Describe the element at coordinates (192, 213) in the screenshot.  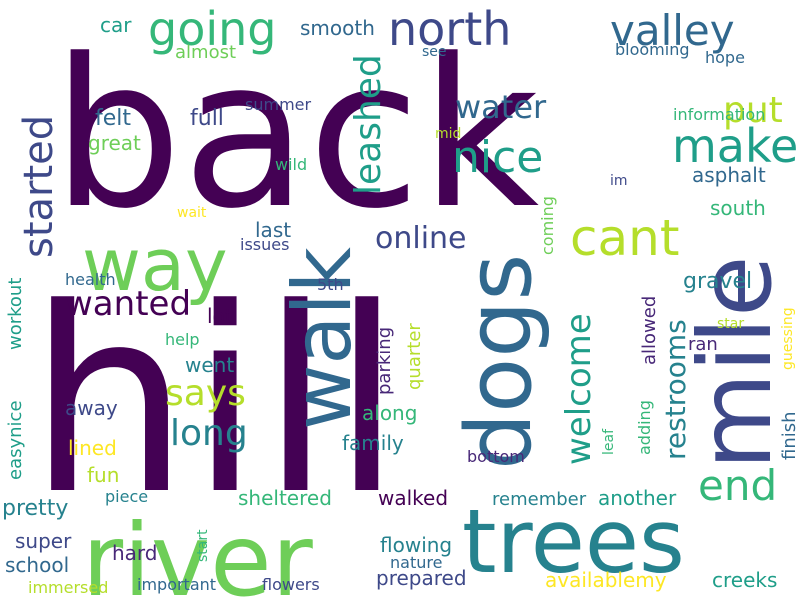
I see `cloud-word-wait: wait` at that location.